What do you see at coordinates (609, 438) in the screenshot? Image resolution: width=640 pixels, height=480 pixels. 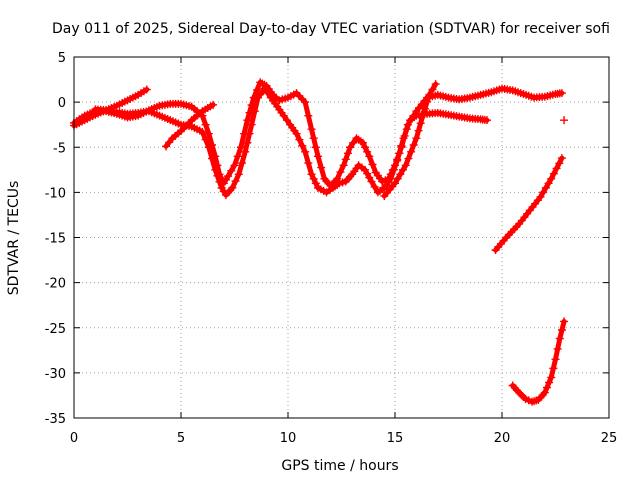 I see `x-tick-label: 25` at bounding box center [609, 438].